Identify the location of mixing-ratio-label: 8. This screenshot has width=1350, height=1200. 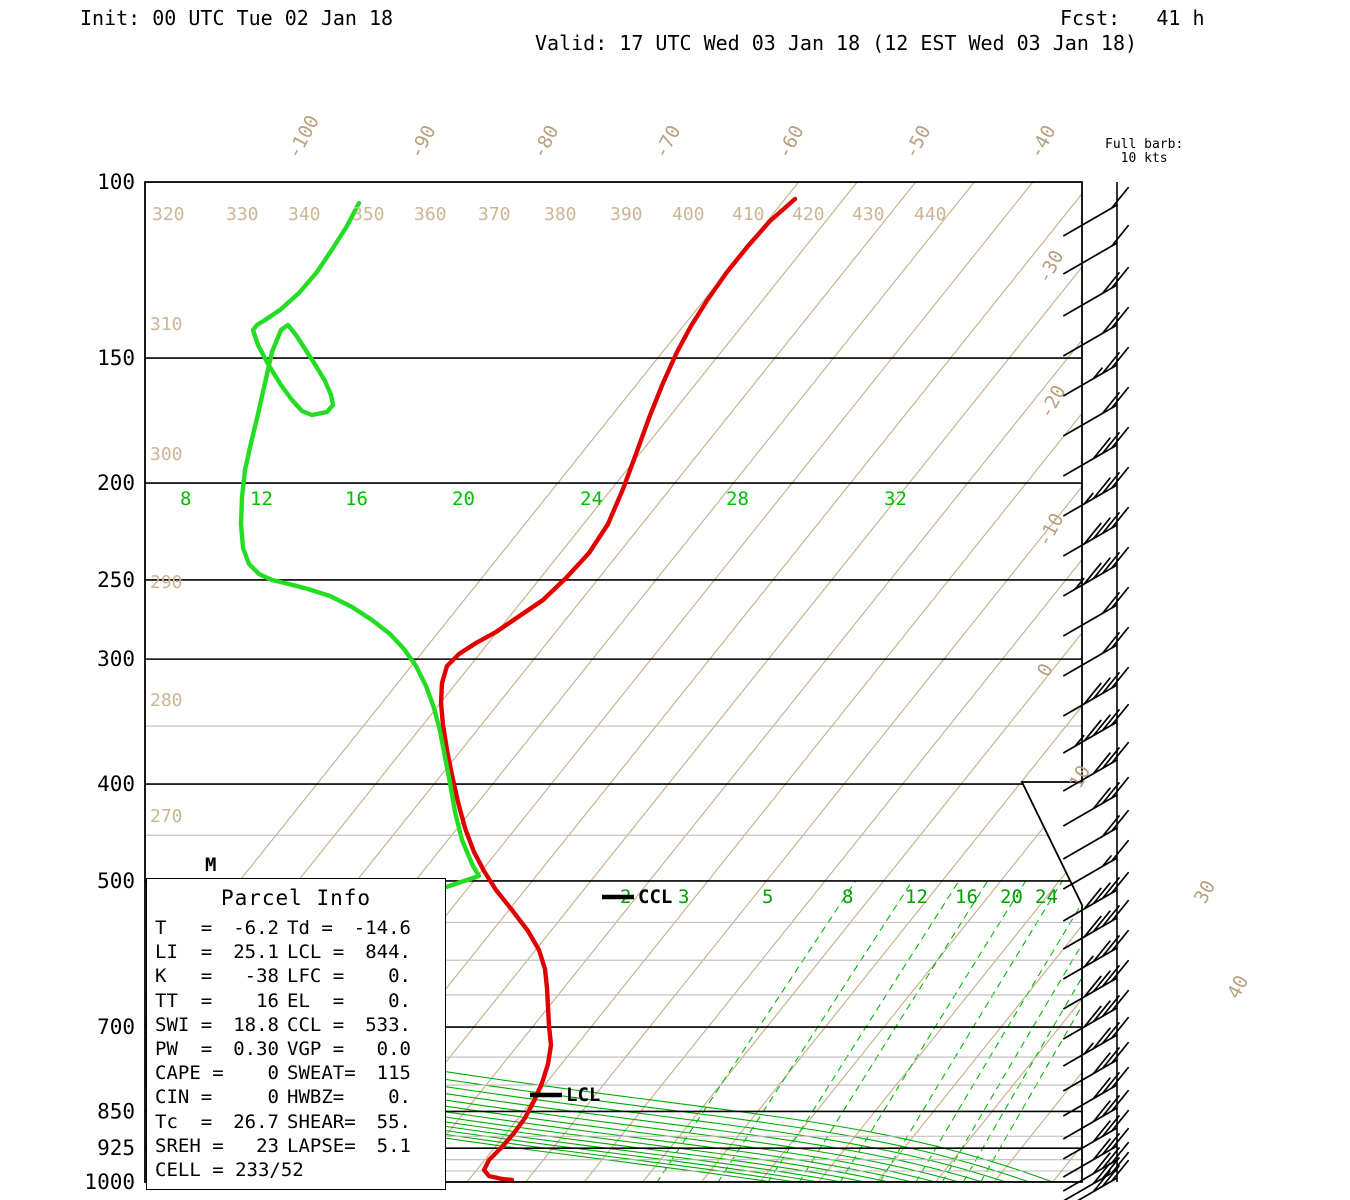
(847, 897).